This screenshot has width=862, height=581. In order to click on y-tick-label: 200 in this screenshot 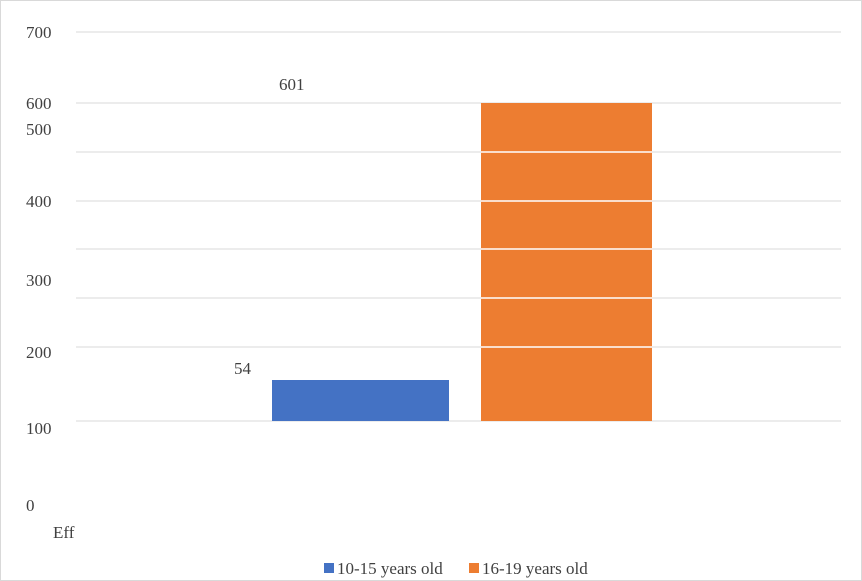, I will do `click(39, 352)`.